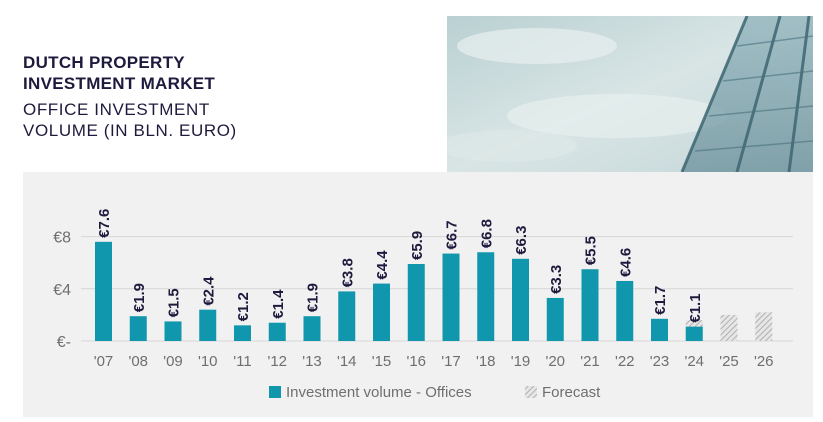 The width and height of the screenshot is (823, 422). What do you see at coordinates (243, 306) in the screenshot?
I see `data-label: €1.2` at bounding box center [243, 306].